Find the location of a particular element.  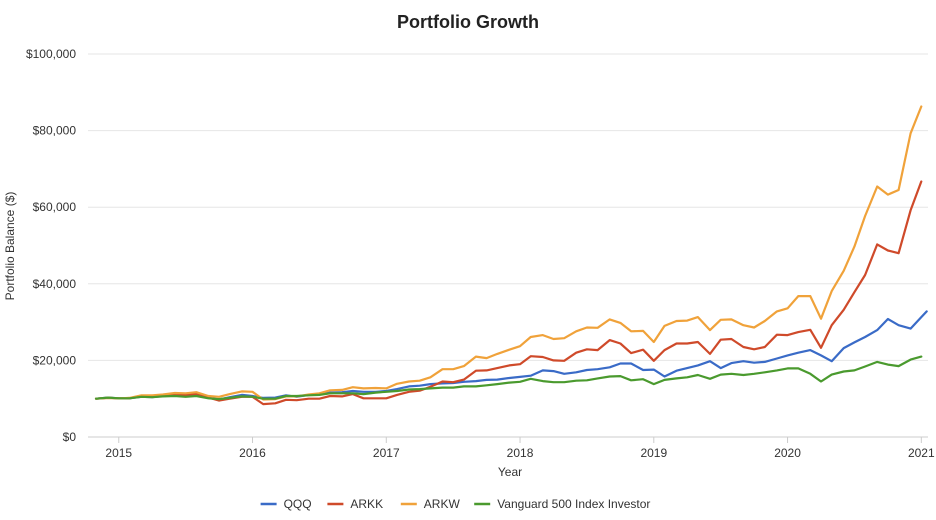

y-axis-ticks: $0 $20,000 $40,000 $60,000 $80,000 $100,000 is located at coordinates (51, 245).